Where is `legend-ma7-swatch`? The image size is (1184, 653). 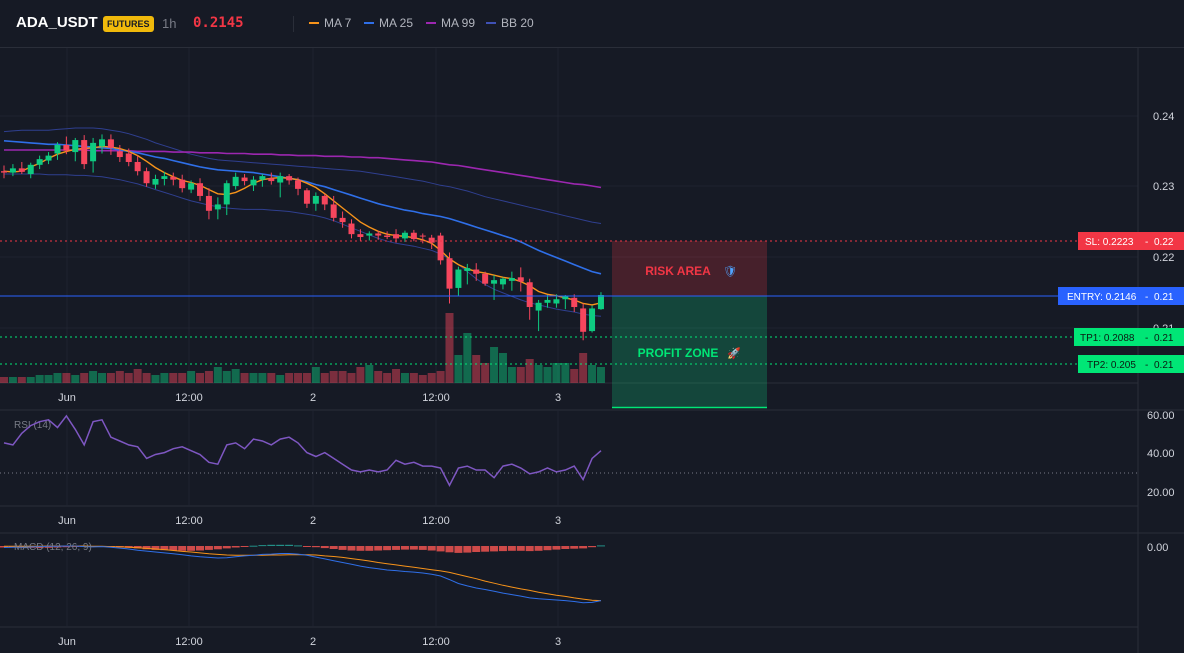
legend-ma7-swatch is located at coordinates (314, 22).